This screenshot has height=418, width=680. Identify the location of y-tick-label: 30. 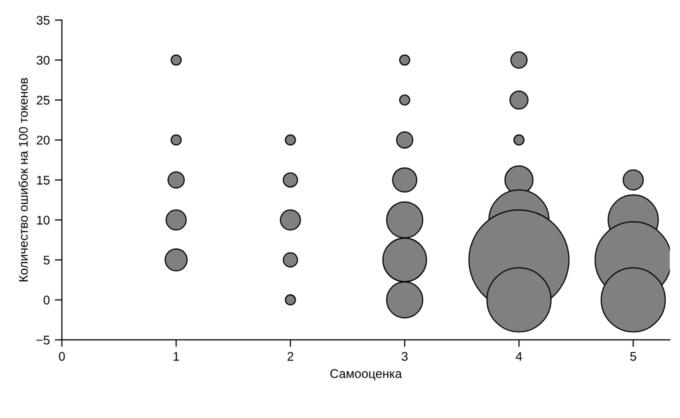
(43, 60).